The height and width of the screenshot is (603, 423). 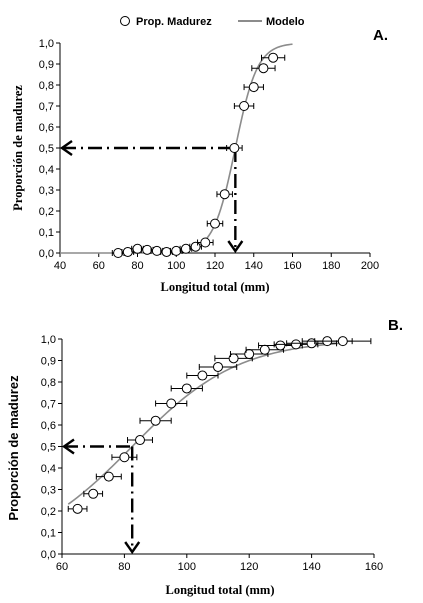 What do you see at coordinates (60, 266) in the screenshot?
I see `x-tick-label: 40` at bounding box center [60, 266].